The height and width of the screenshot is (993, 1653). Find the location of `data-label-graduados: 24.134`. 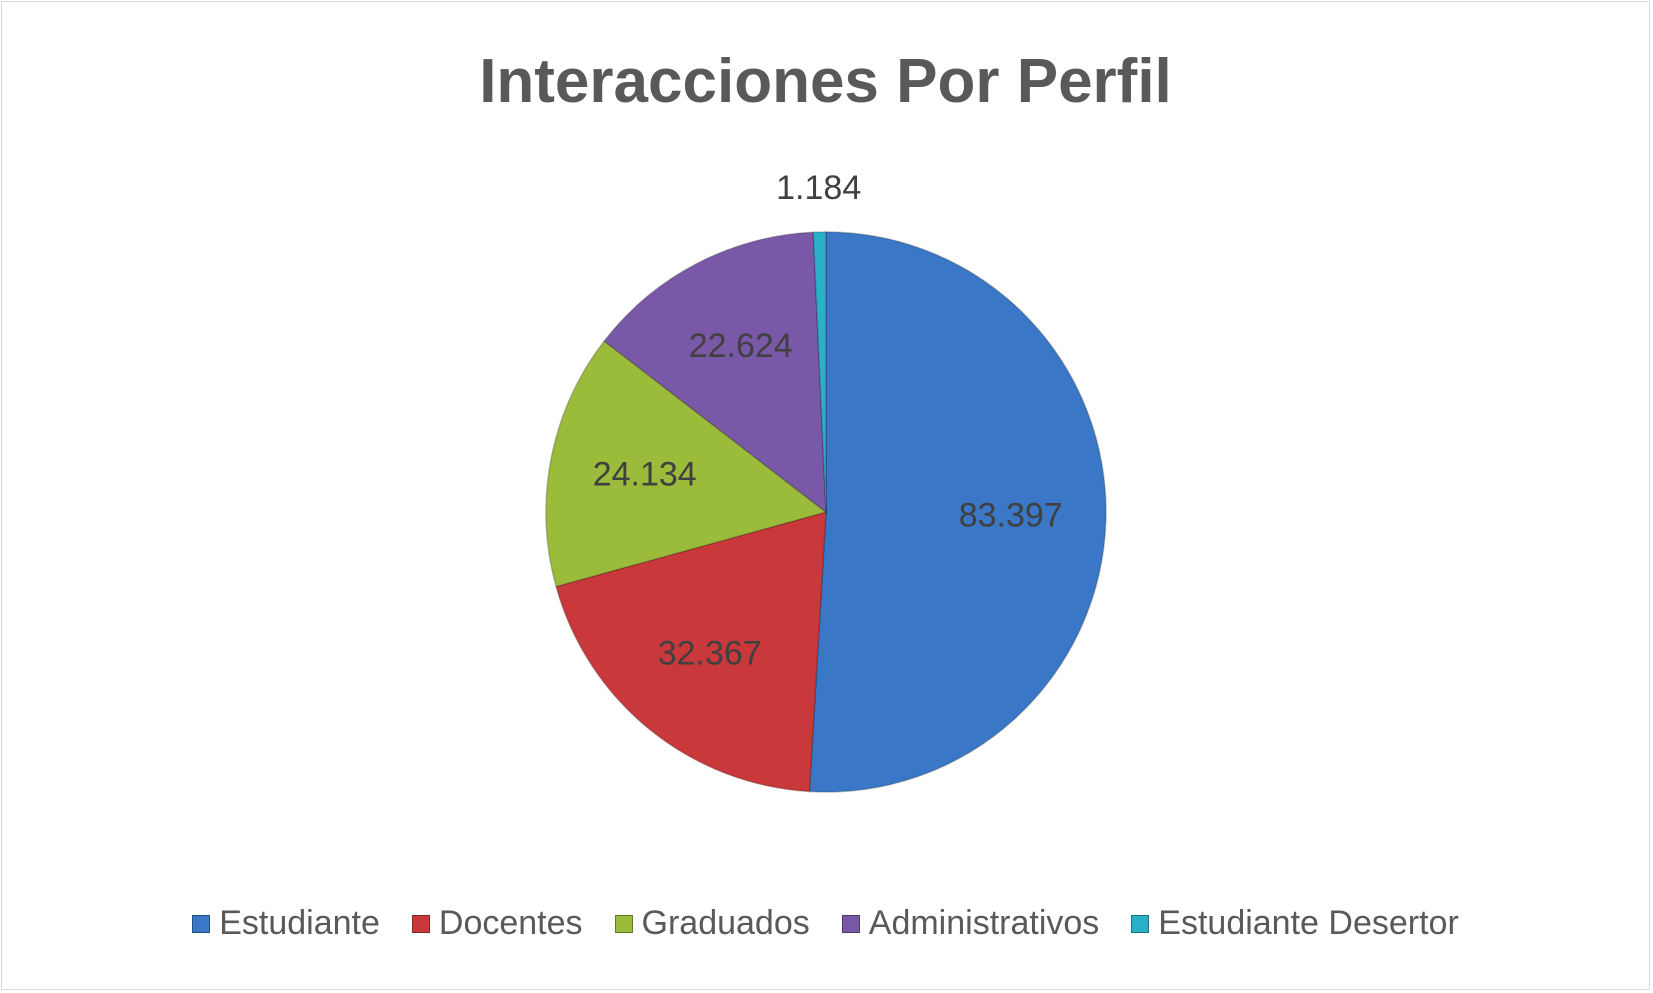

data-label-graduados: 24.134 is located at coordinates (645, 474).